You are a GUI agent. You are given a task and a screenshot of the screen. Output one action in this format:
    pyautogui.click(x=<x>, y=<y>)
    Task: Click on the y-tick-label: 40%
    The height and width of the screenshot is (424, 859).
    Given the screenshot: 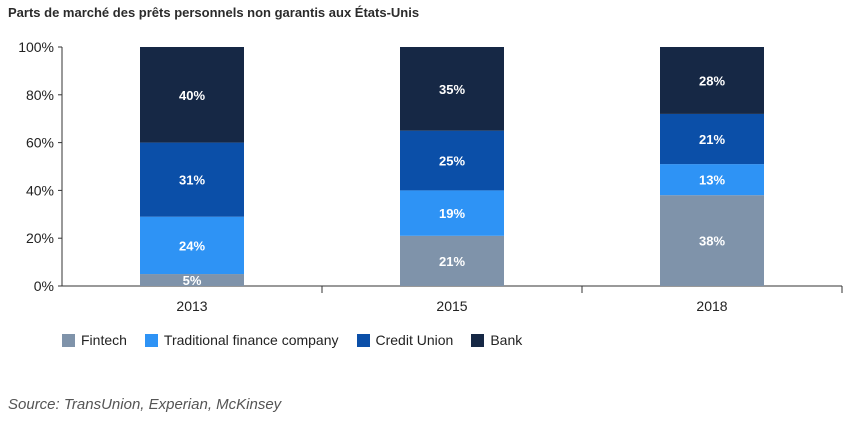 What is the action you would take?
    pyautogui.click(x=40, y=190)
    